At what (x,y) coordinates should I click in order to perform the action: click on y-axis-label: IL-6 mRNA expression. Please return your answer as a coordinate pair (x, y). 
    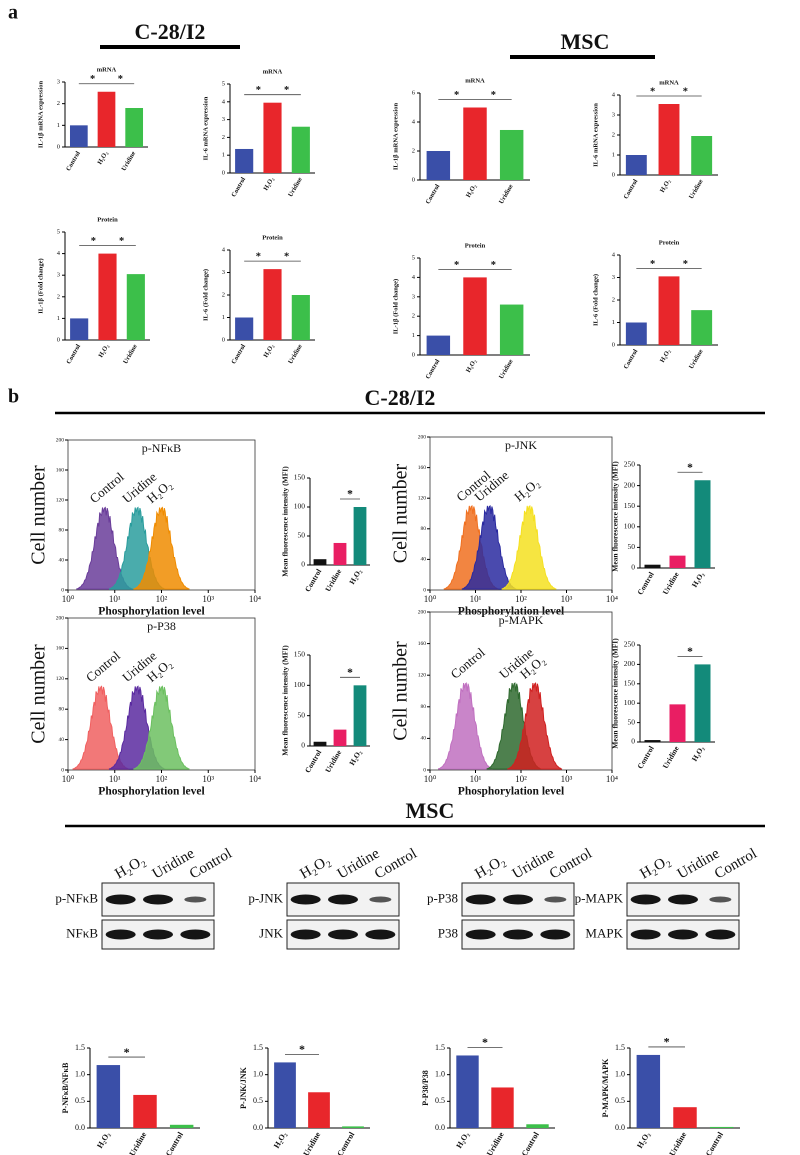
    Looking at the image, I should click on (205, 128).